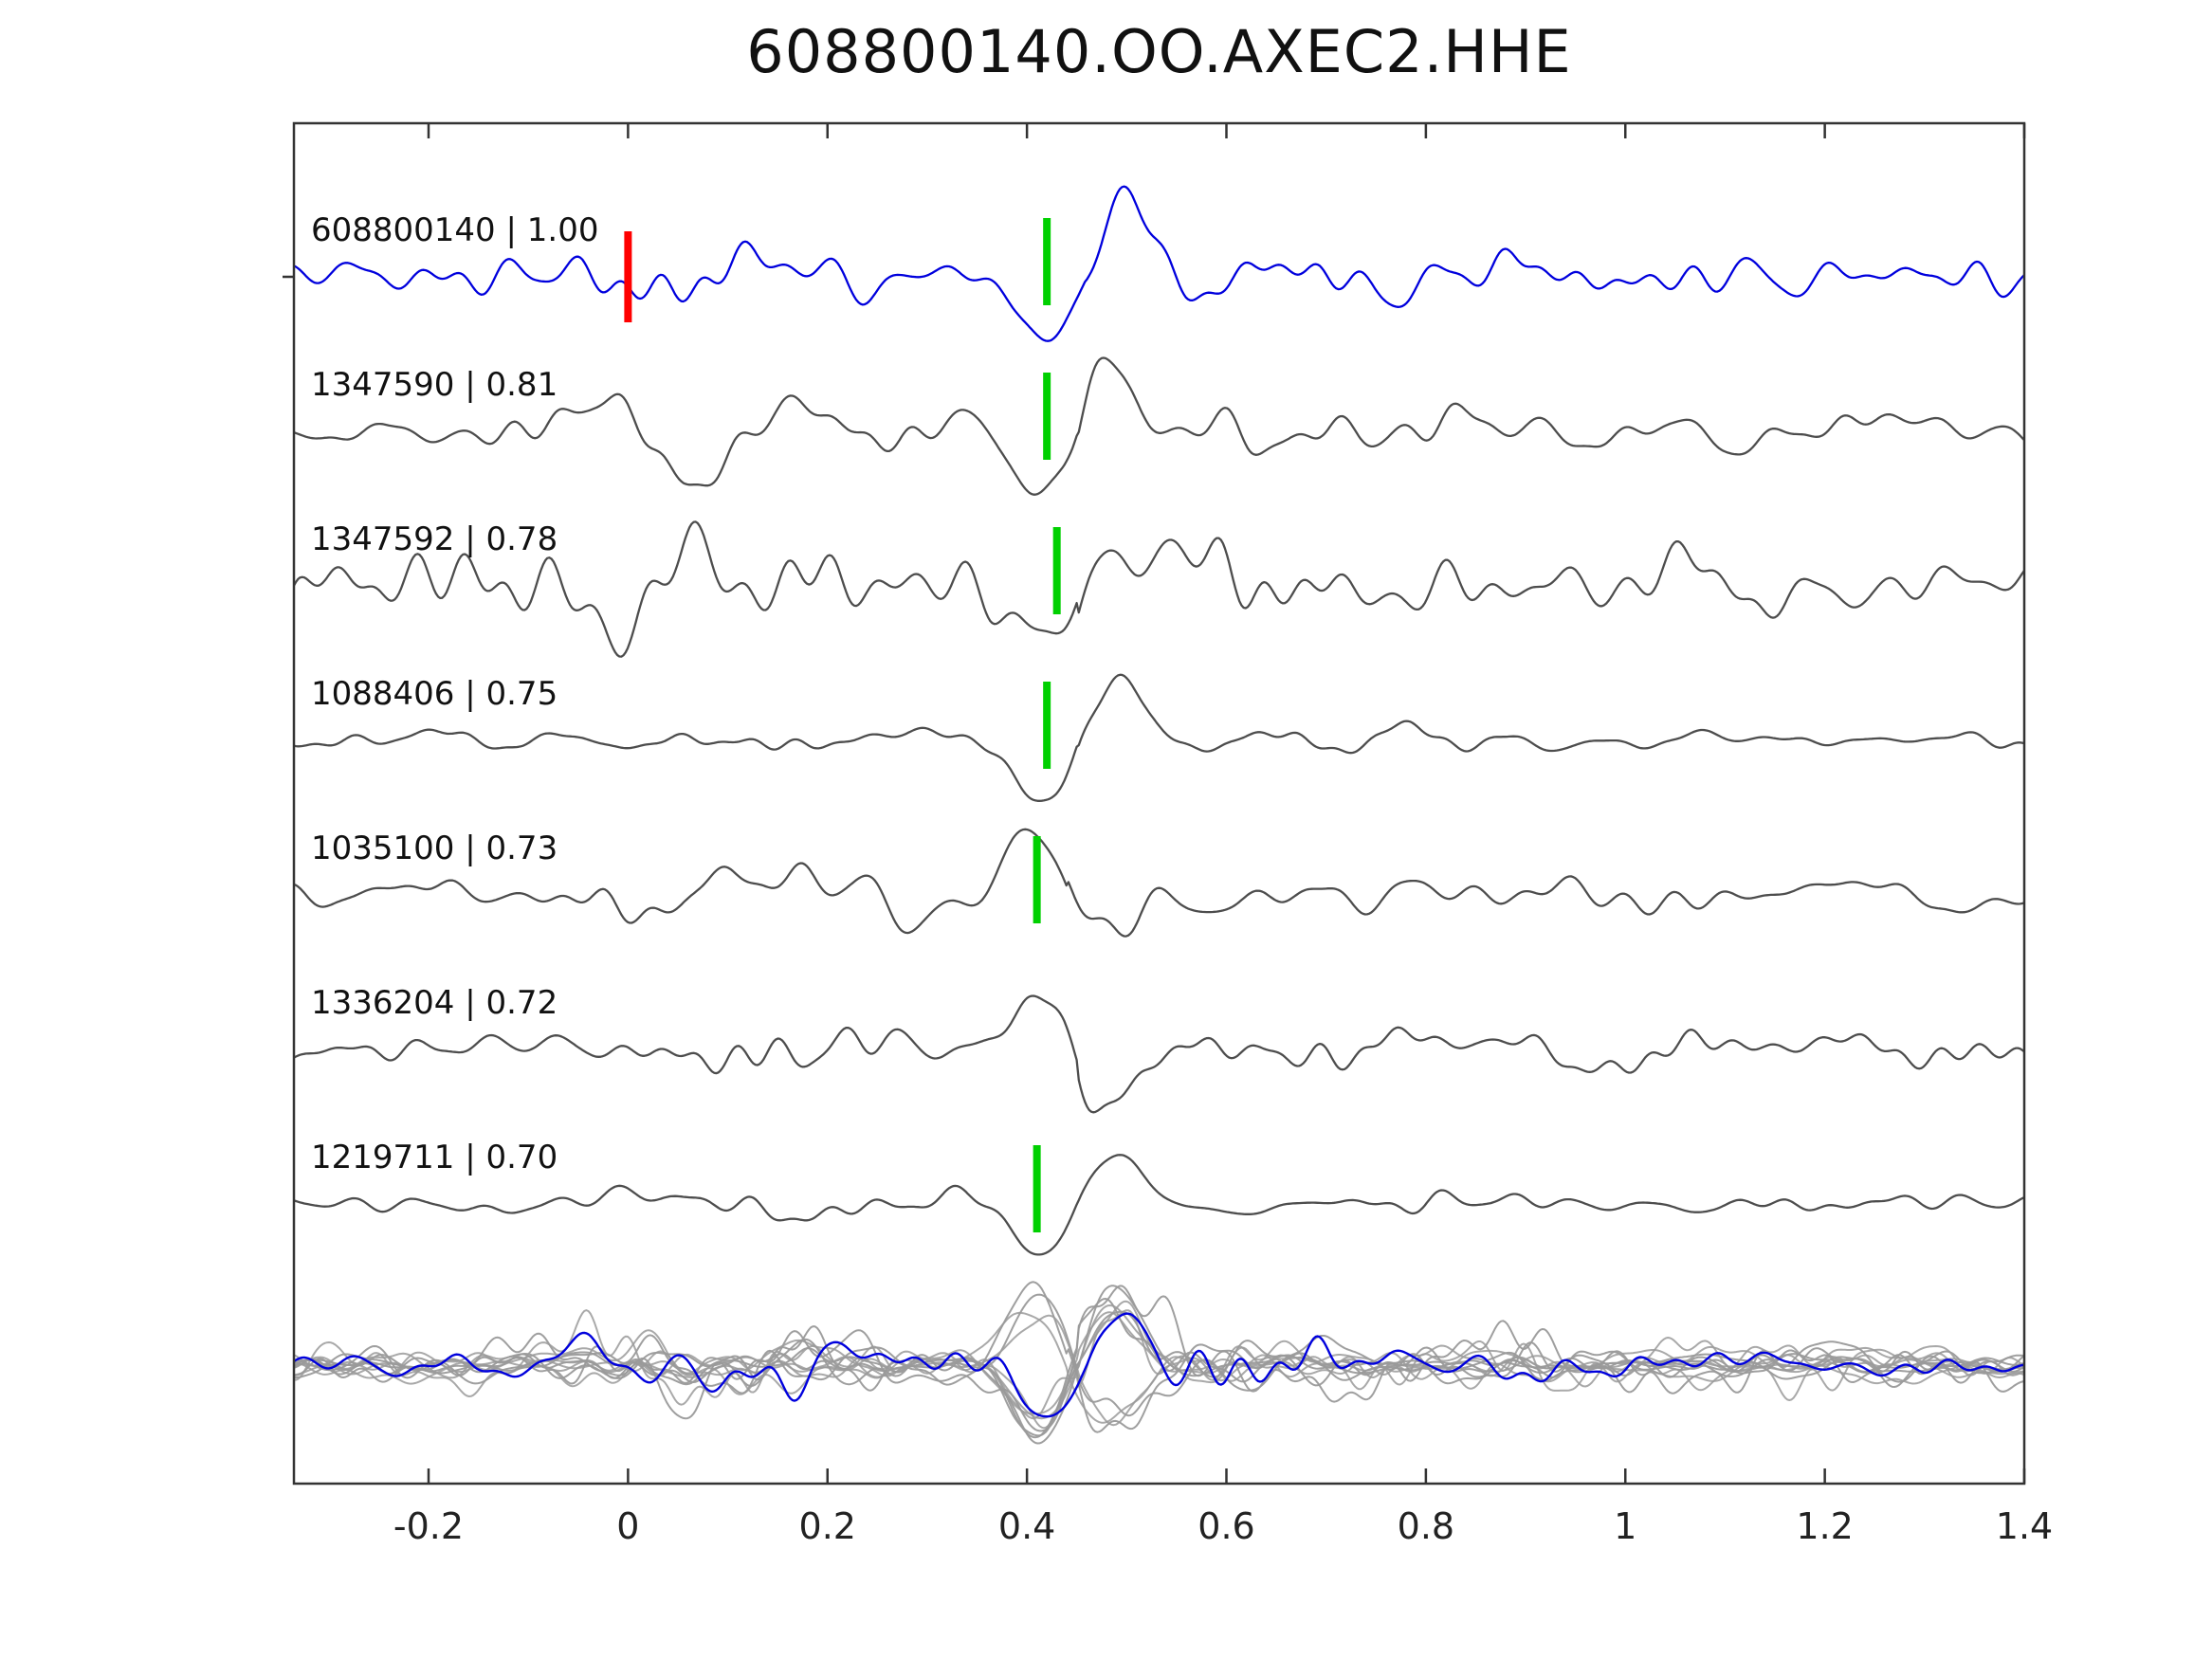 This screenshot has width=2212, height=1659. Describe the element at coordinates (434, 848) in the screenshot. I see `trace-label-1035100: 1035100 | 0.73` at that location.